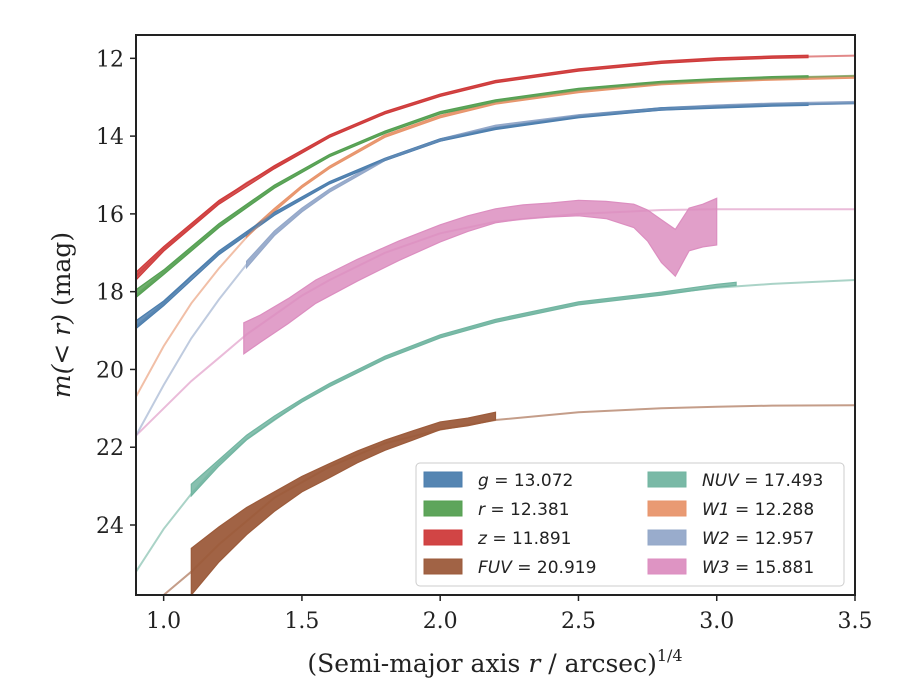 The width and height of the screenshot is (900, 700). Describe the element at coordinates (443, 537) in the screenshot. I see `legend-swatch-z` at that location.